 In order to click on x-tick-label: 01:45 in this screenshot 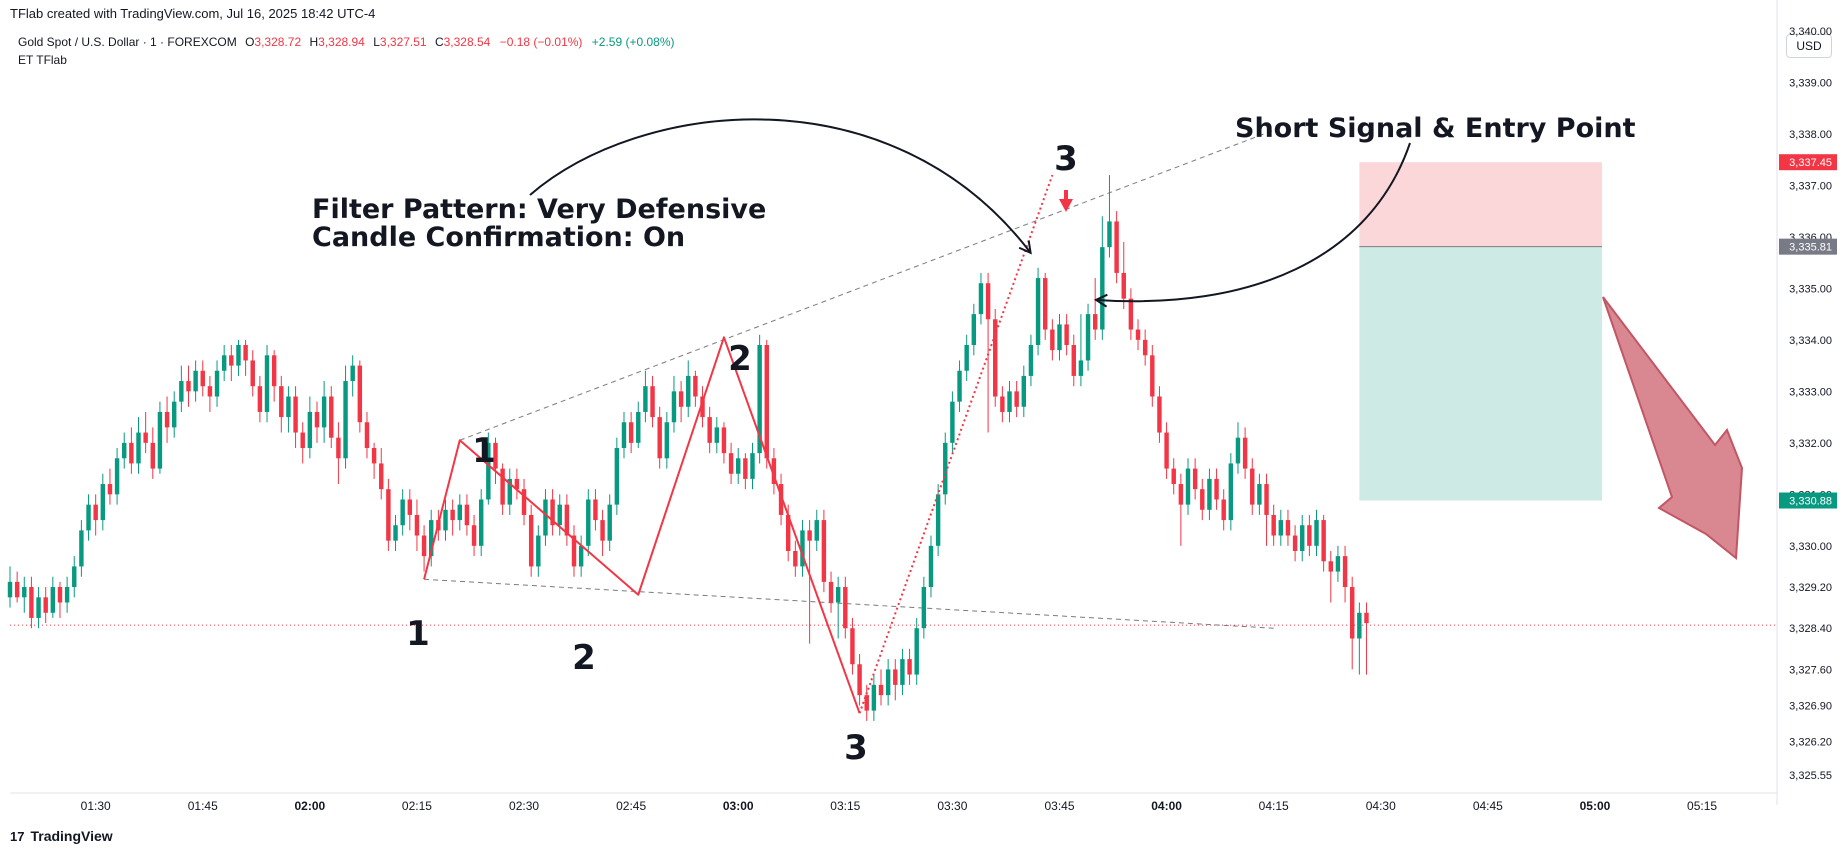, I will do `click(203, 806)`.